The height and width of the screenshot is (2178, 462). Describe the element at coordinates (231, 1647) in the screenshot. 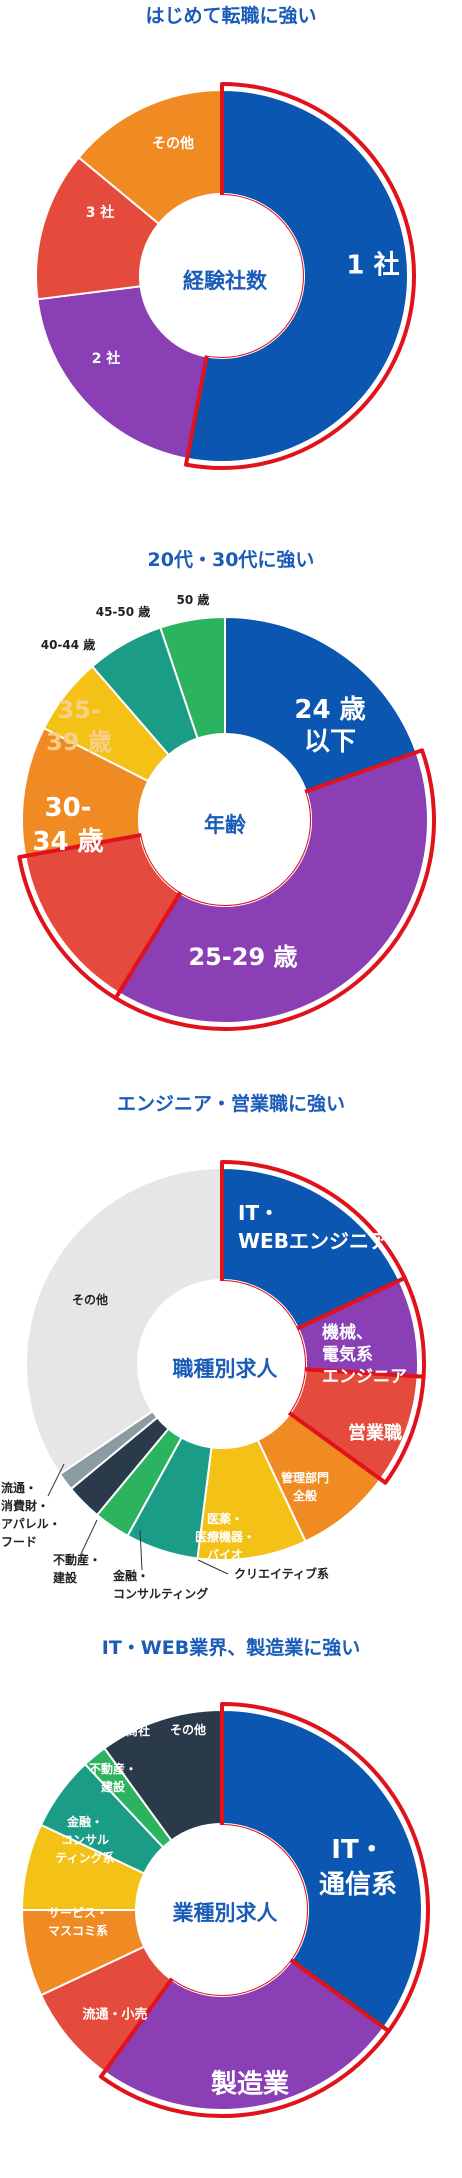

I see `chart-title: IT・WEB業界、製造業に強い` at that location.